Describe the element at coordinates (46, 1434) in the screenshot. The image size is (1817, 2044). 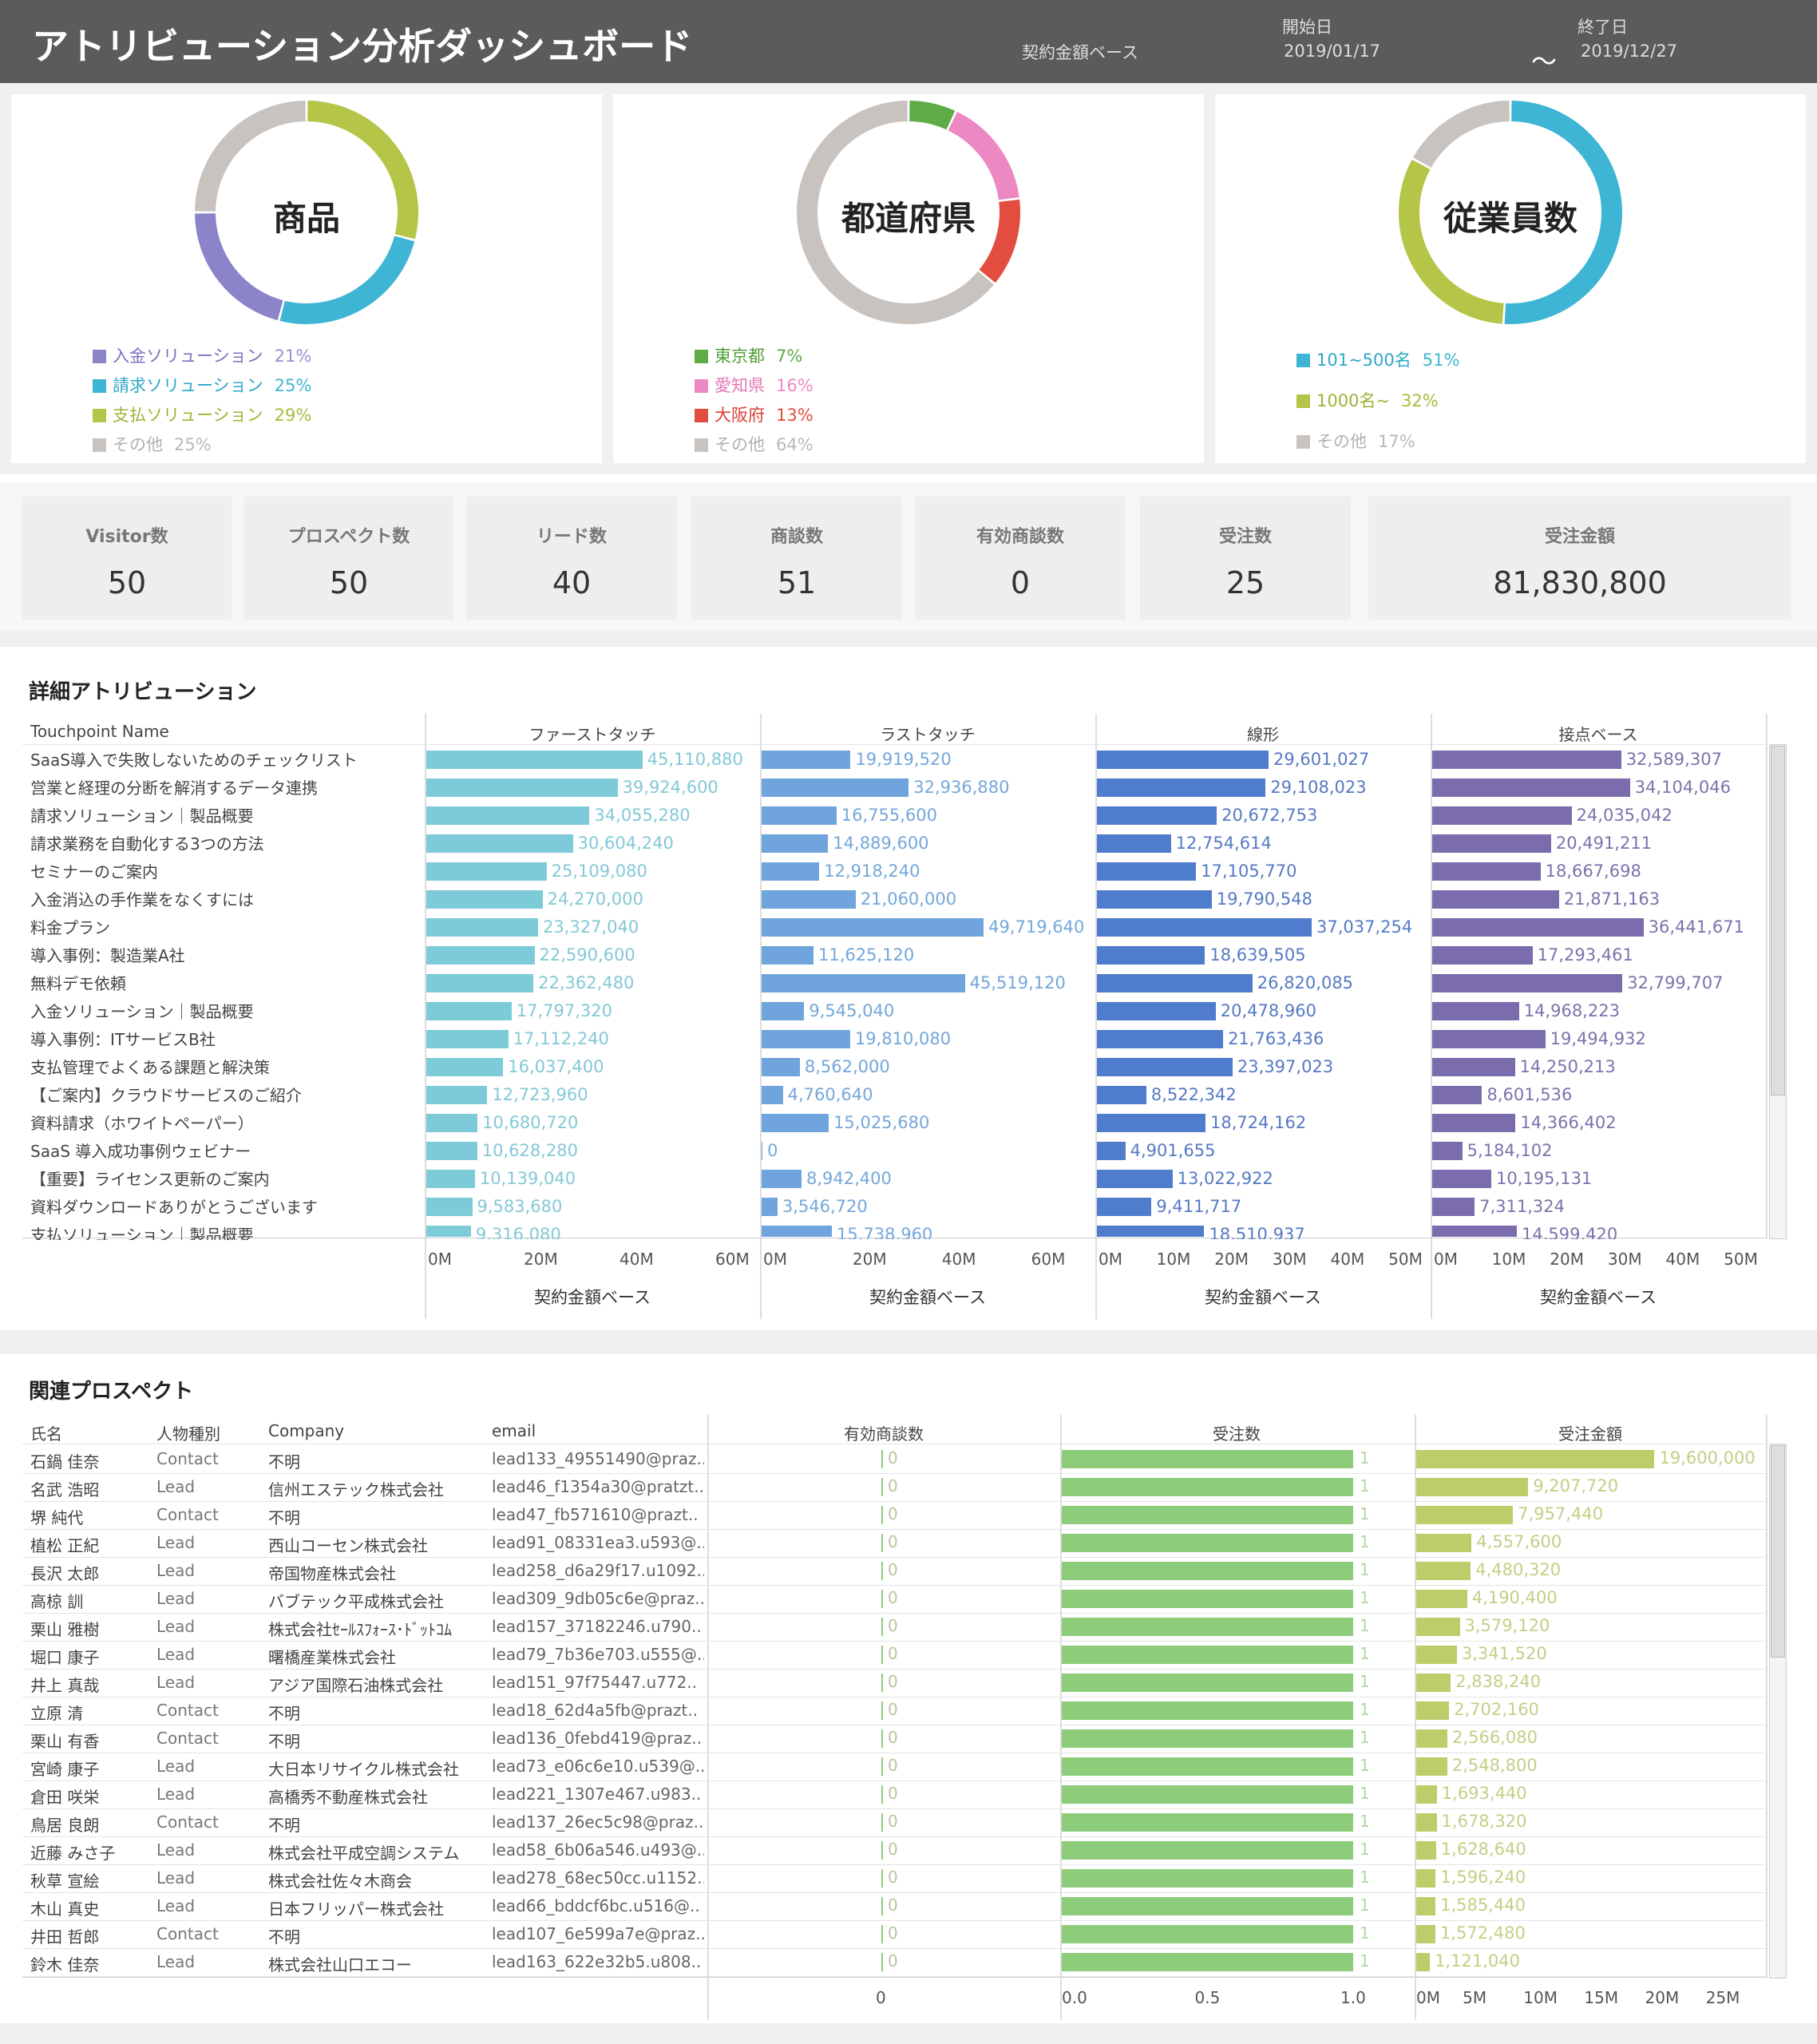
I see `name-header: 氏名` at that location.